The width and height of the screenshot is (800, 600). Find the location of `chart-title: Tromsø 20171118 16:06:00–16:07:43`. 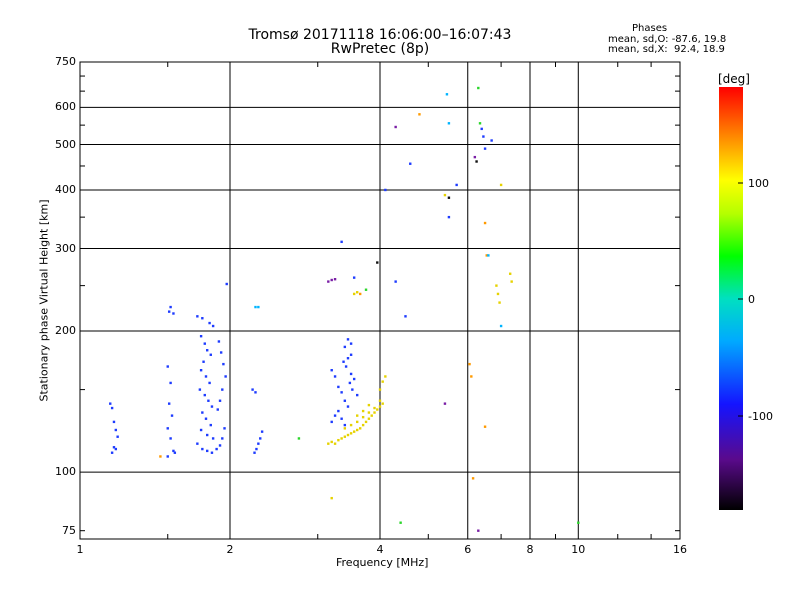

chart-title: Tromsø 20171118 16:06:00–16:07:43 is located at coordinates (380, 35).